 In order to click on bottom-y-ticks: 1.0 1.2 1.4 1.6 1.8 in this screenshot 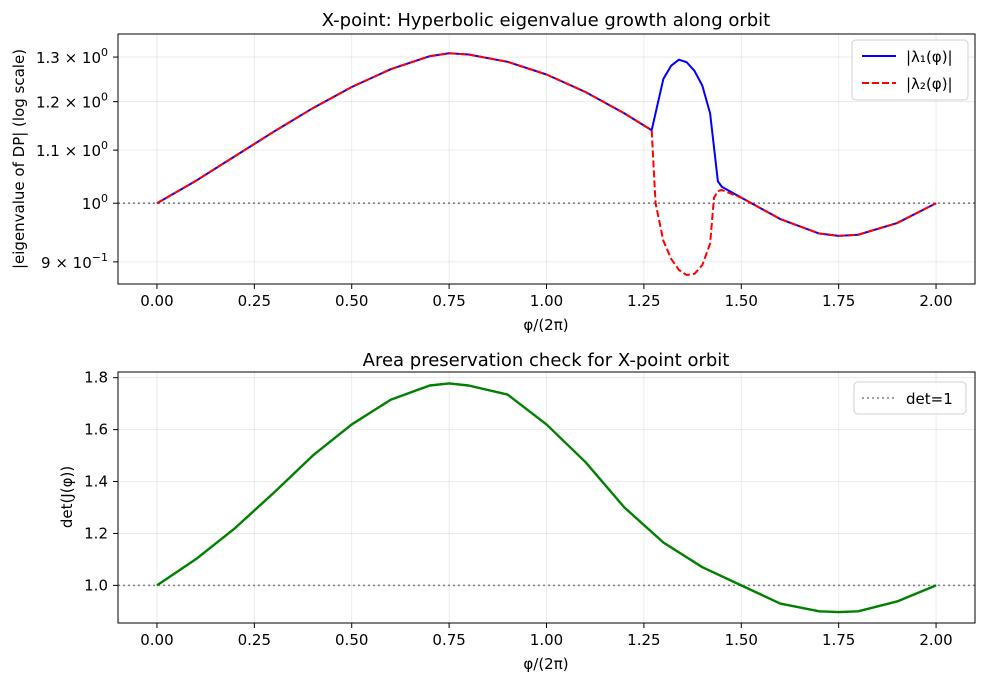, I will do `click(101, 481)`.